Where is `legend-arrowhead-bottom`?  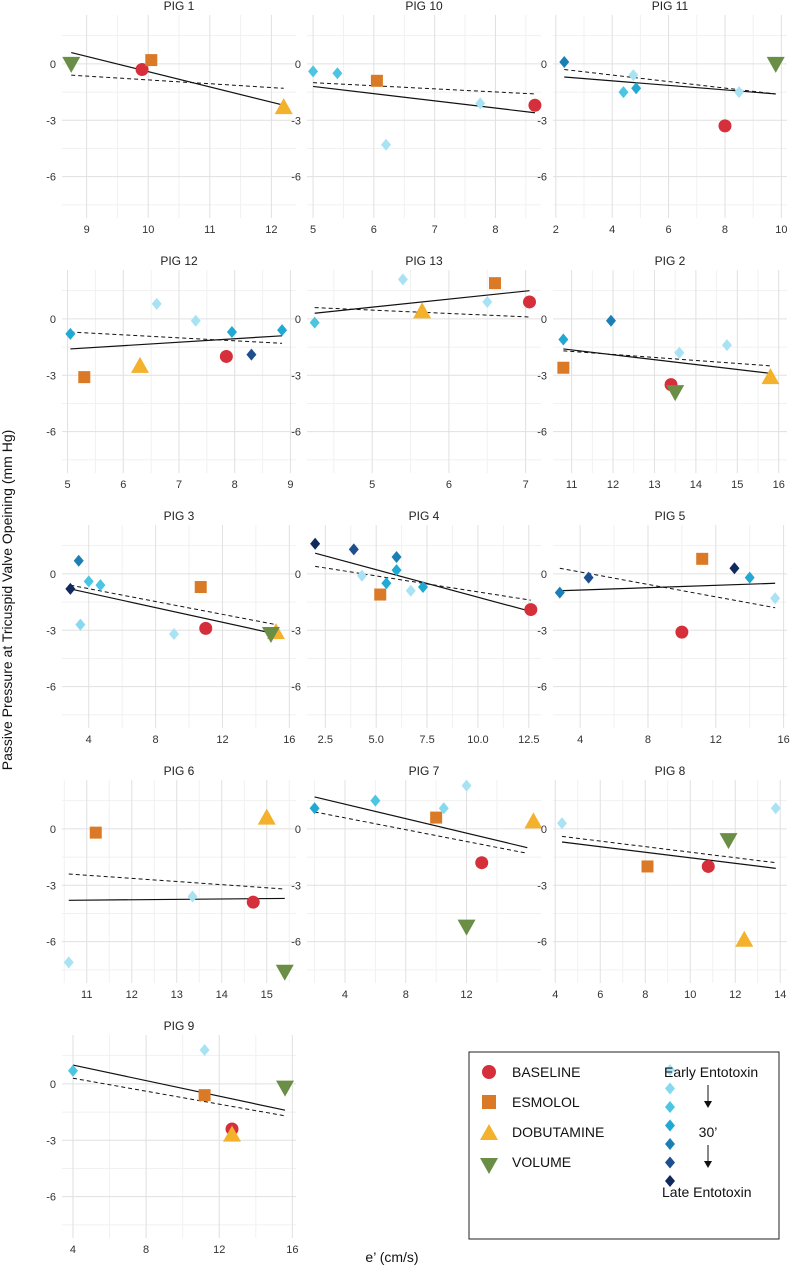 legend-arrowhead-bottom is located at coordinates (708, 1164).